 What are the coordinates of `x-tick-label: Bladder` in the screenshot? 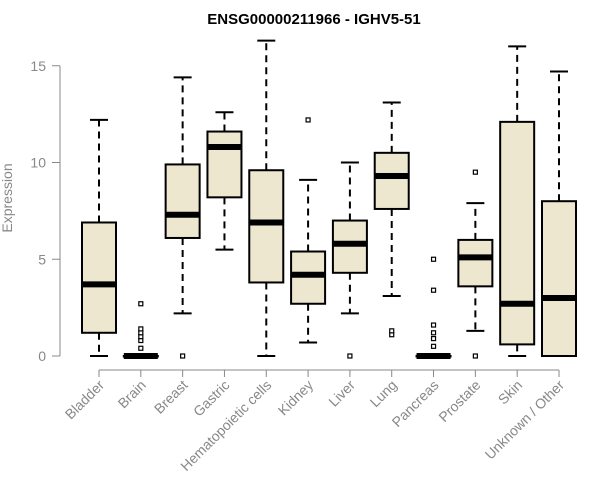 It's located at (85, 400).